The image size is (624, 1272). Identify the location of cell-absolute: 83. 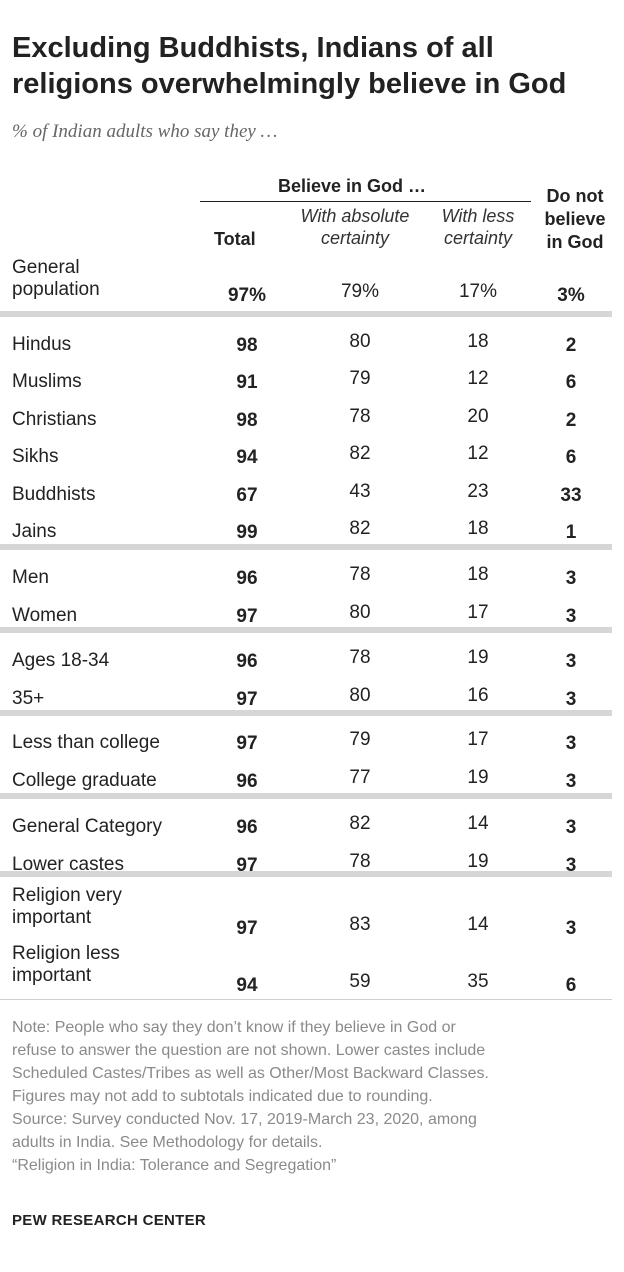
(360, 924).